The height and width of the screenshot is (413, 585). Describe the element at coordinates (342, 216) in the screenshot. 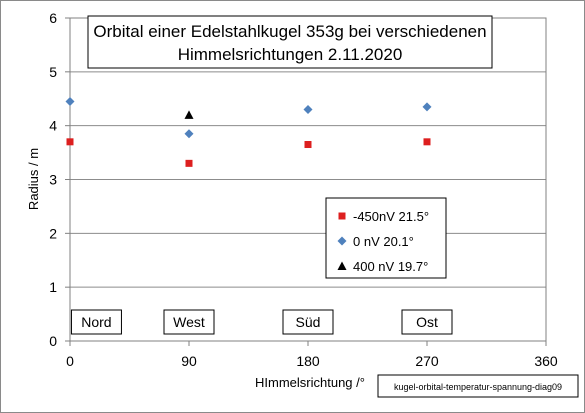

I see `legend-marker-square` at that location.